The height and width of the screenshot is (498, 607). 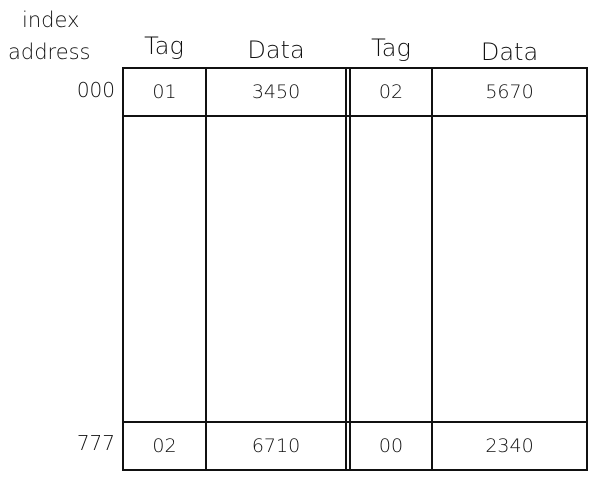 I want to click on table-border-left, so click(x=123, y=269).